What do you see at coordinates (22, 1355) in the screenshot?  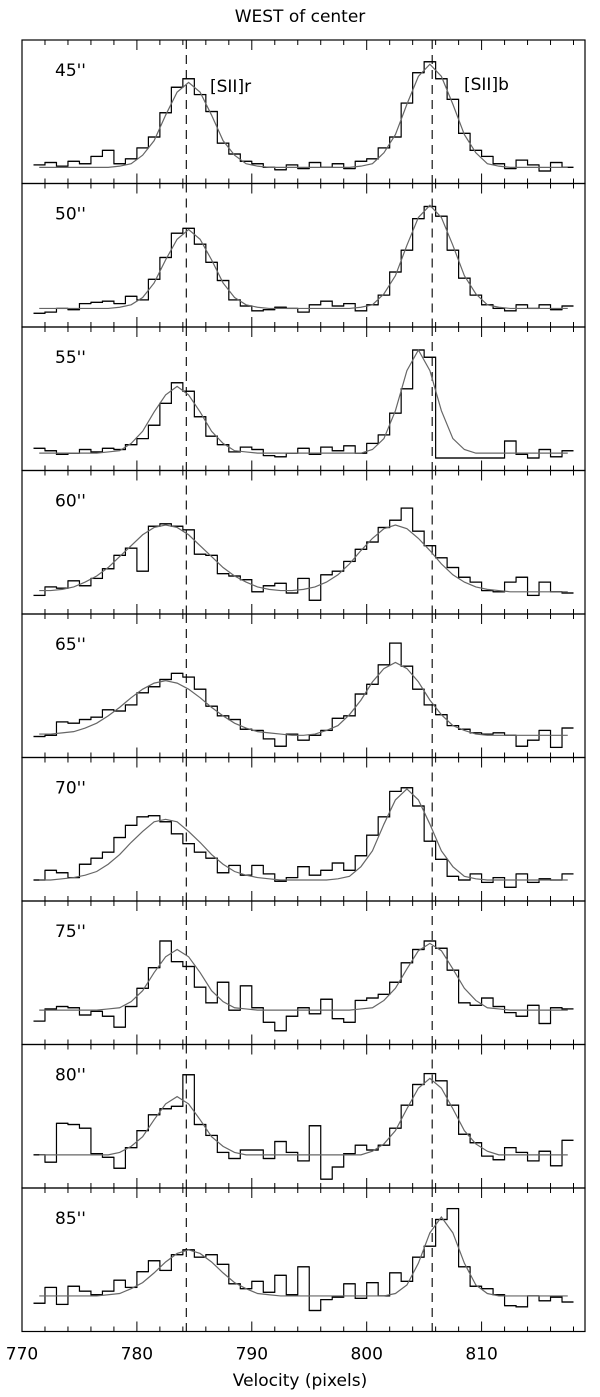 I see `x-tick-label: 770` at bounding box center [22, 1355].